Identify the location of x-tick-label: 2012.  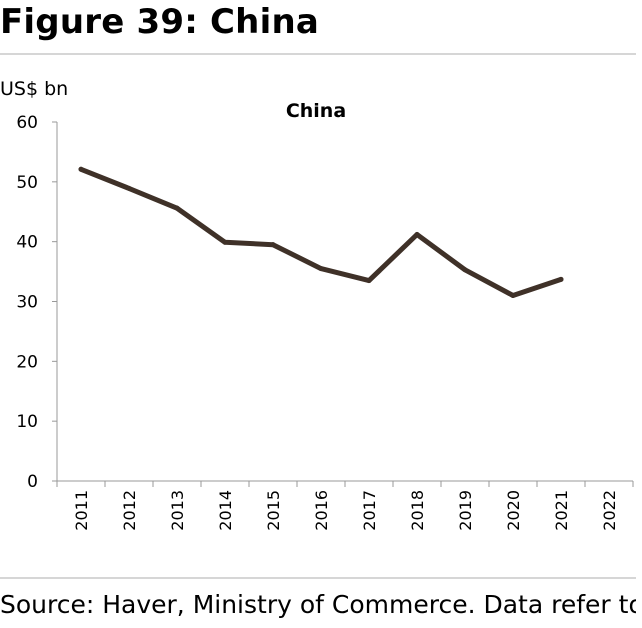
(129, 510).